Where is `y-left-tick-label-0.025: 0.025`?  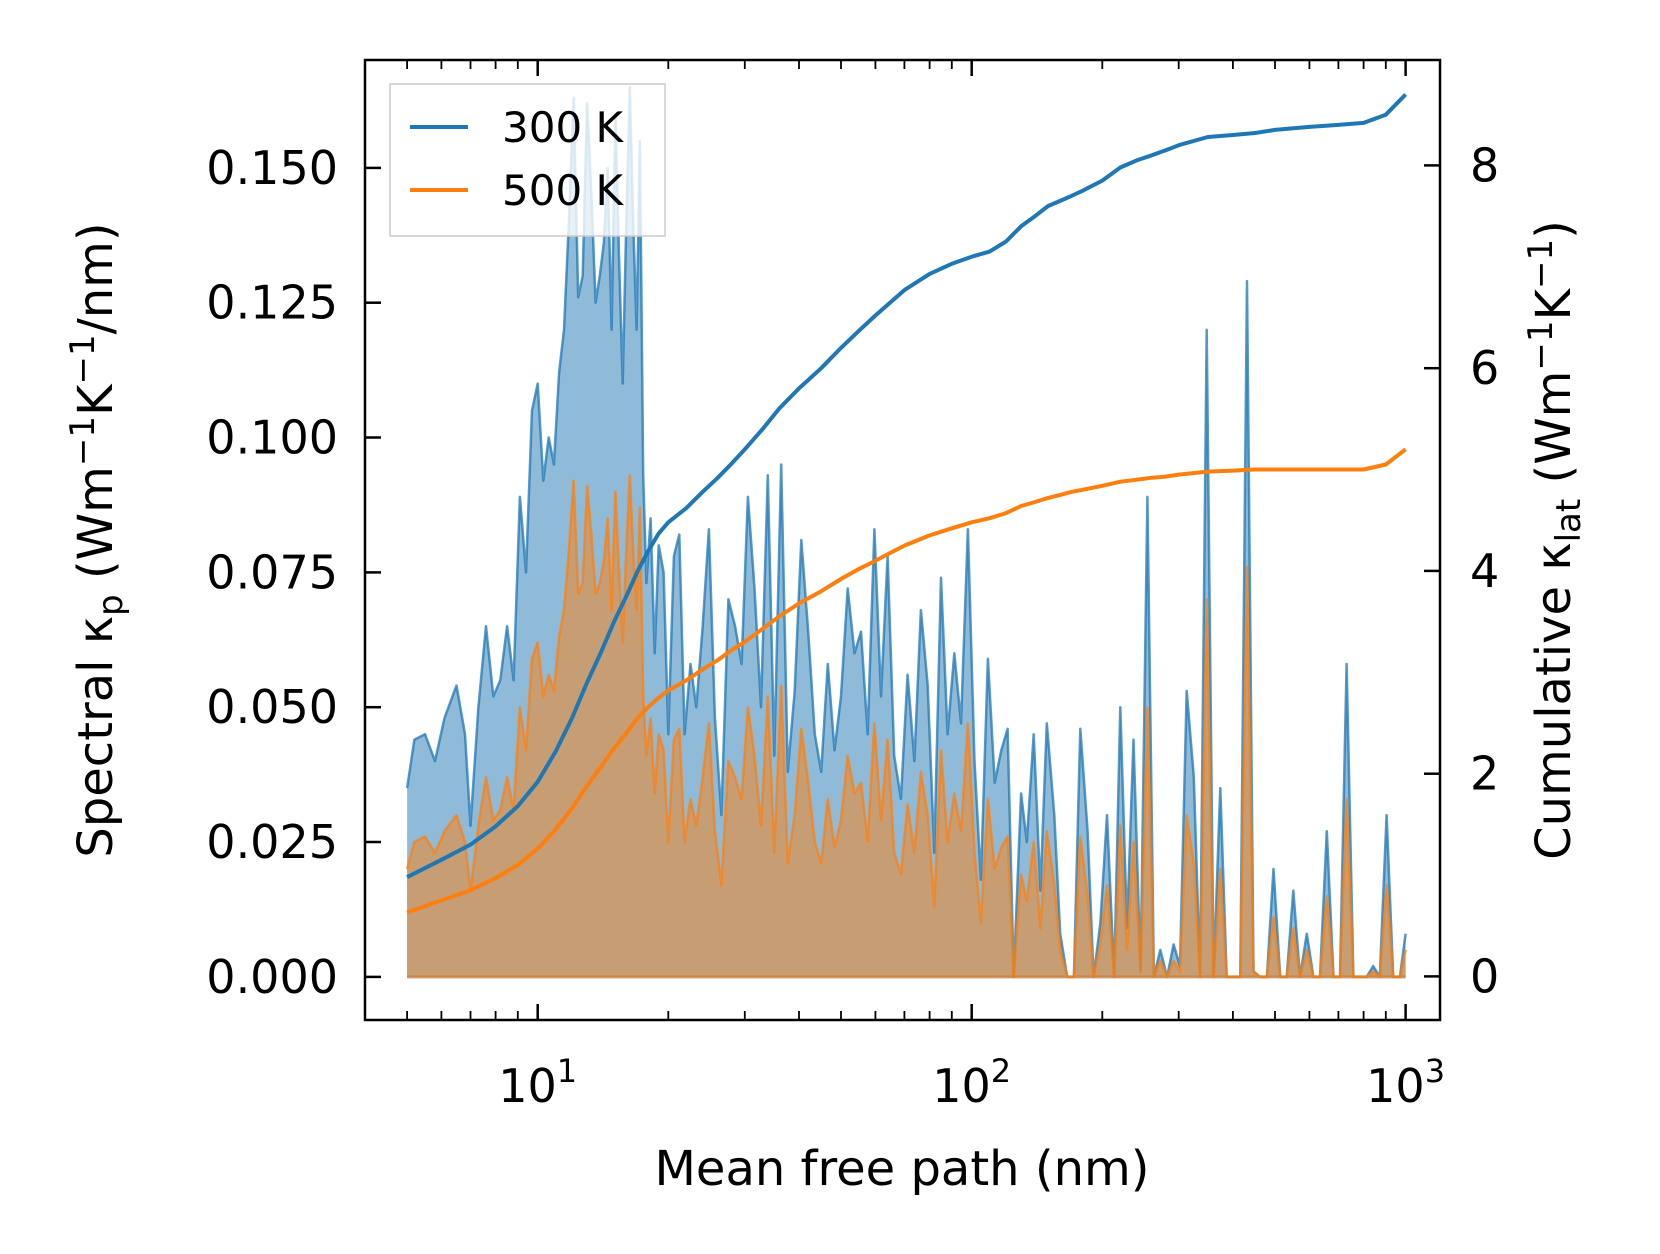 y-left-tick-label-0.025: 0.025 is located at coordinates (272, 842).